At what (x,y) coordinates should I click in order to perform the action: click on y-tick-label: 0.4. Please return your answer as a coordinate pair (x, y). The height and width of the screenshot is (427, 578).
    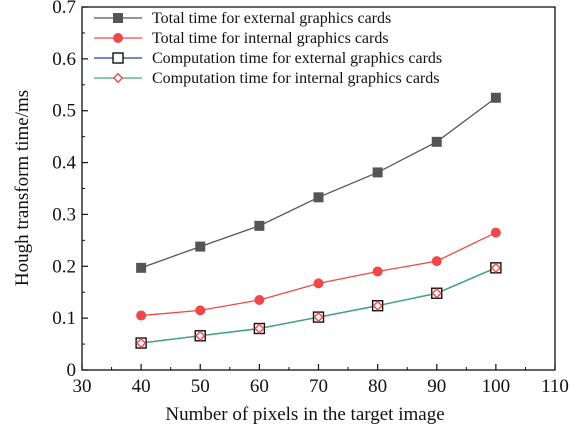
    Looking at the image, I should click on (64, 163).